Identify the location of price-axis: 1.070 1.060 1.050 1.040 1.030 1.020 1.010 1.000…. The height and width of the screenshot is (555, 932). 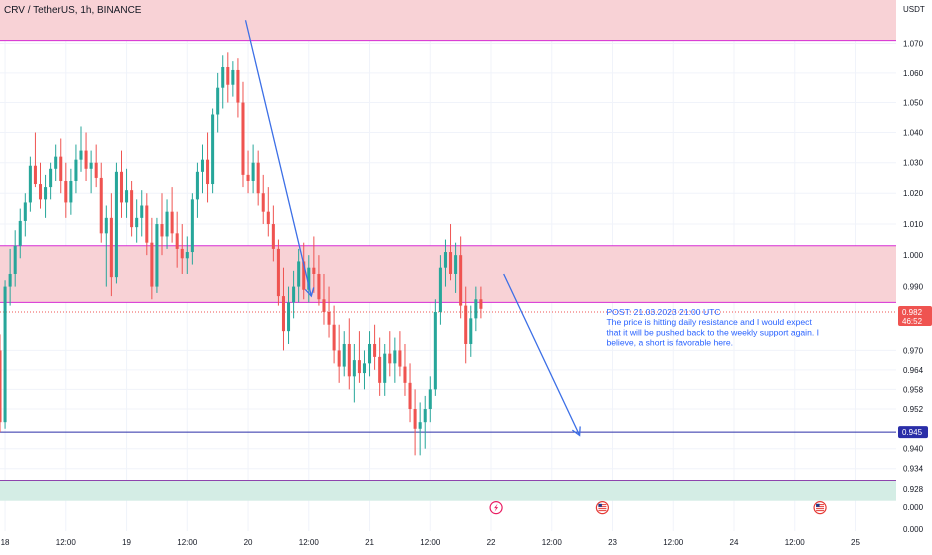
(915, 287).